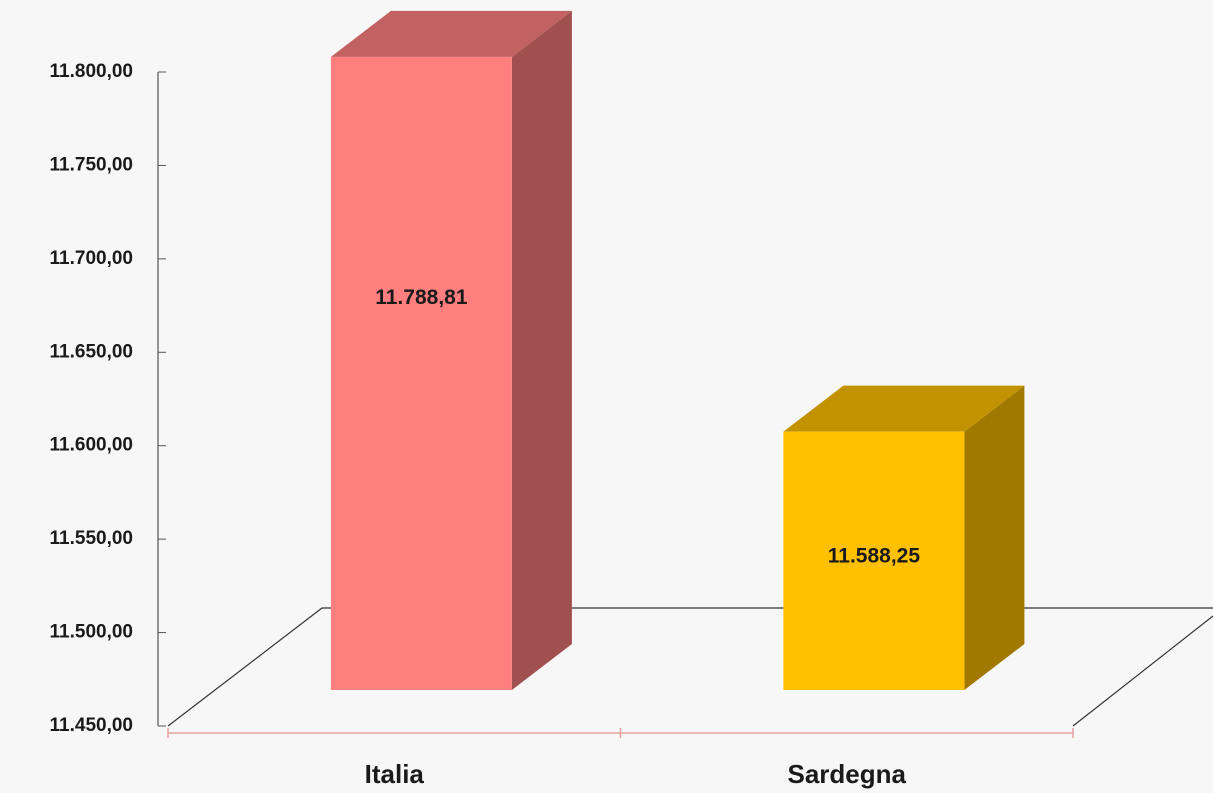  I want to click on value-label: 11.788,81, so click(421, 297).